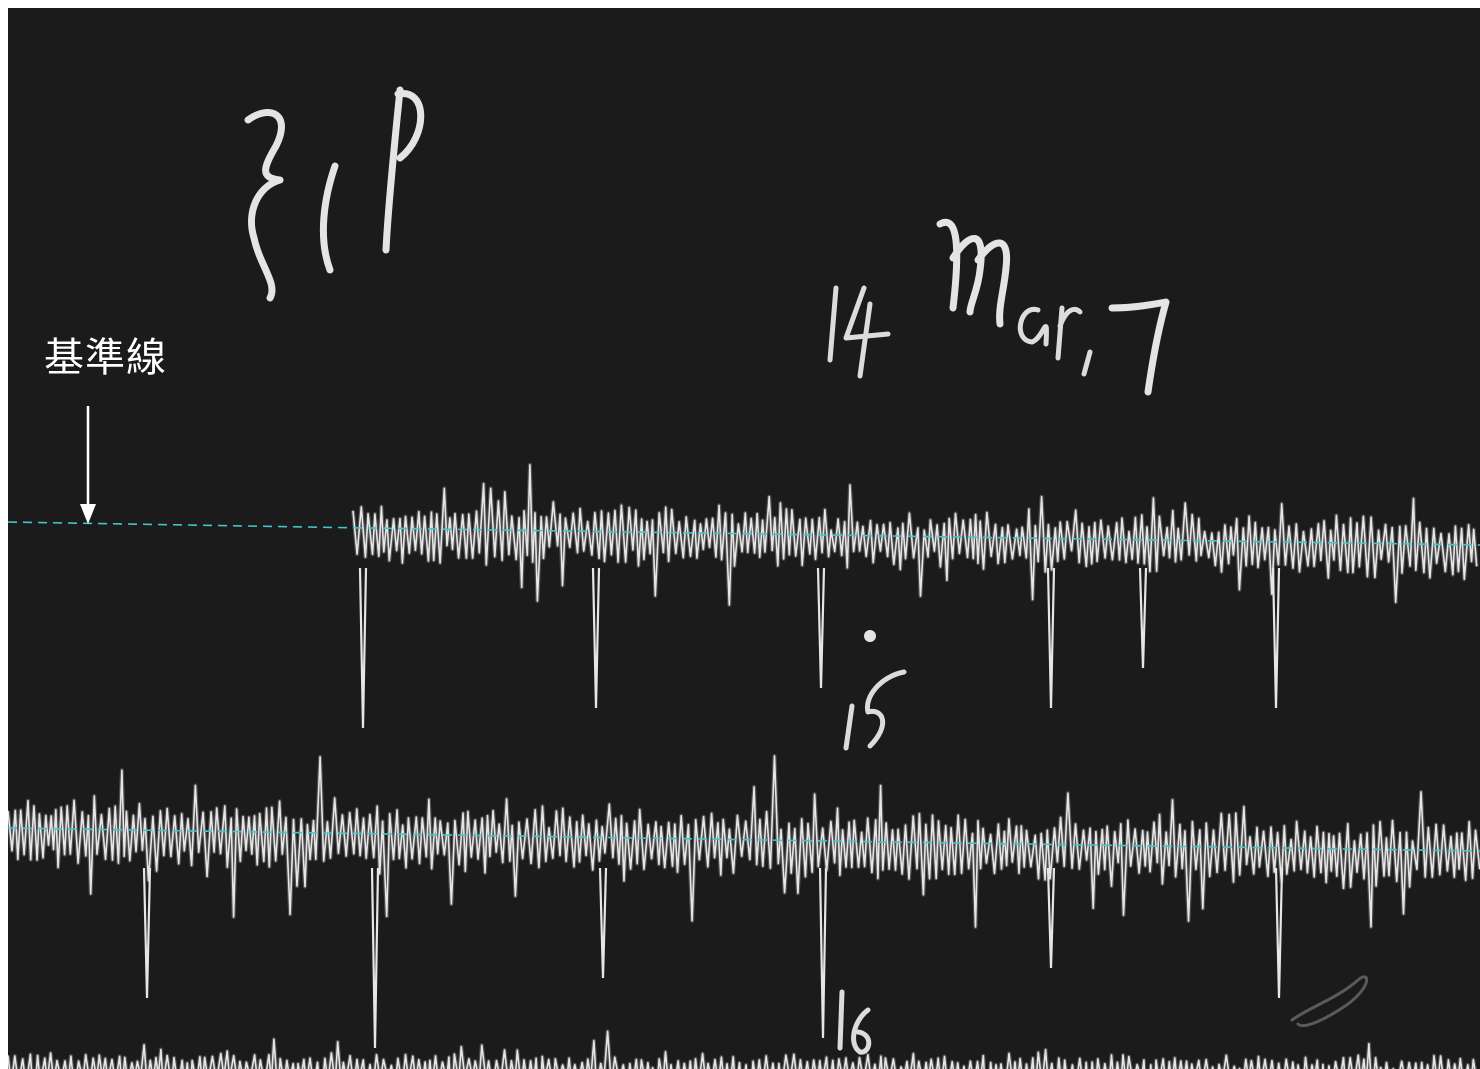  Describe the element at coordinates (105, 358) in the screenshot. I see `baseline-annotation-label: 基準線` at that location.